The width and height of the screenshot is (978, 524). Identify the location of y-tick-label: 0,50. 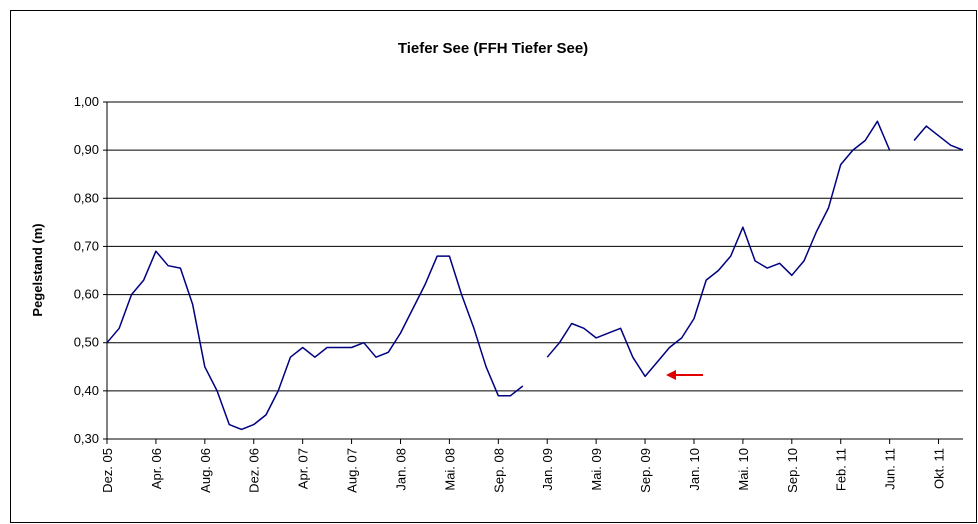
(86, 342).